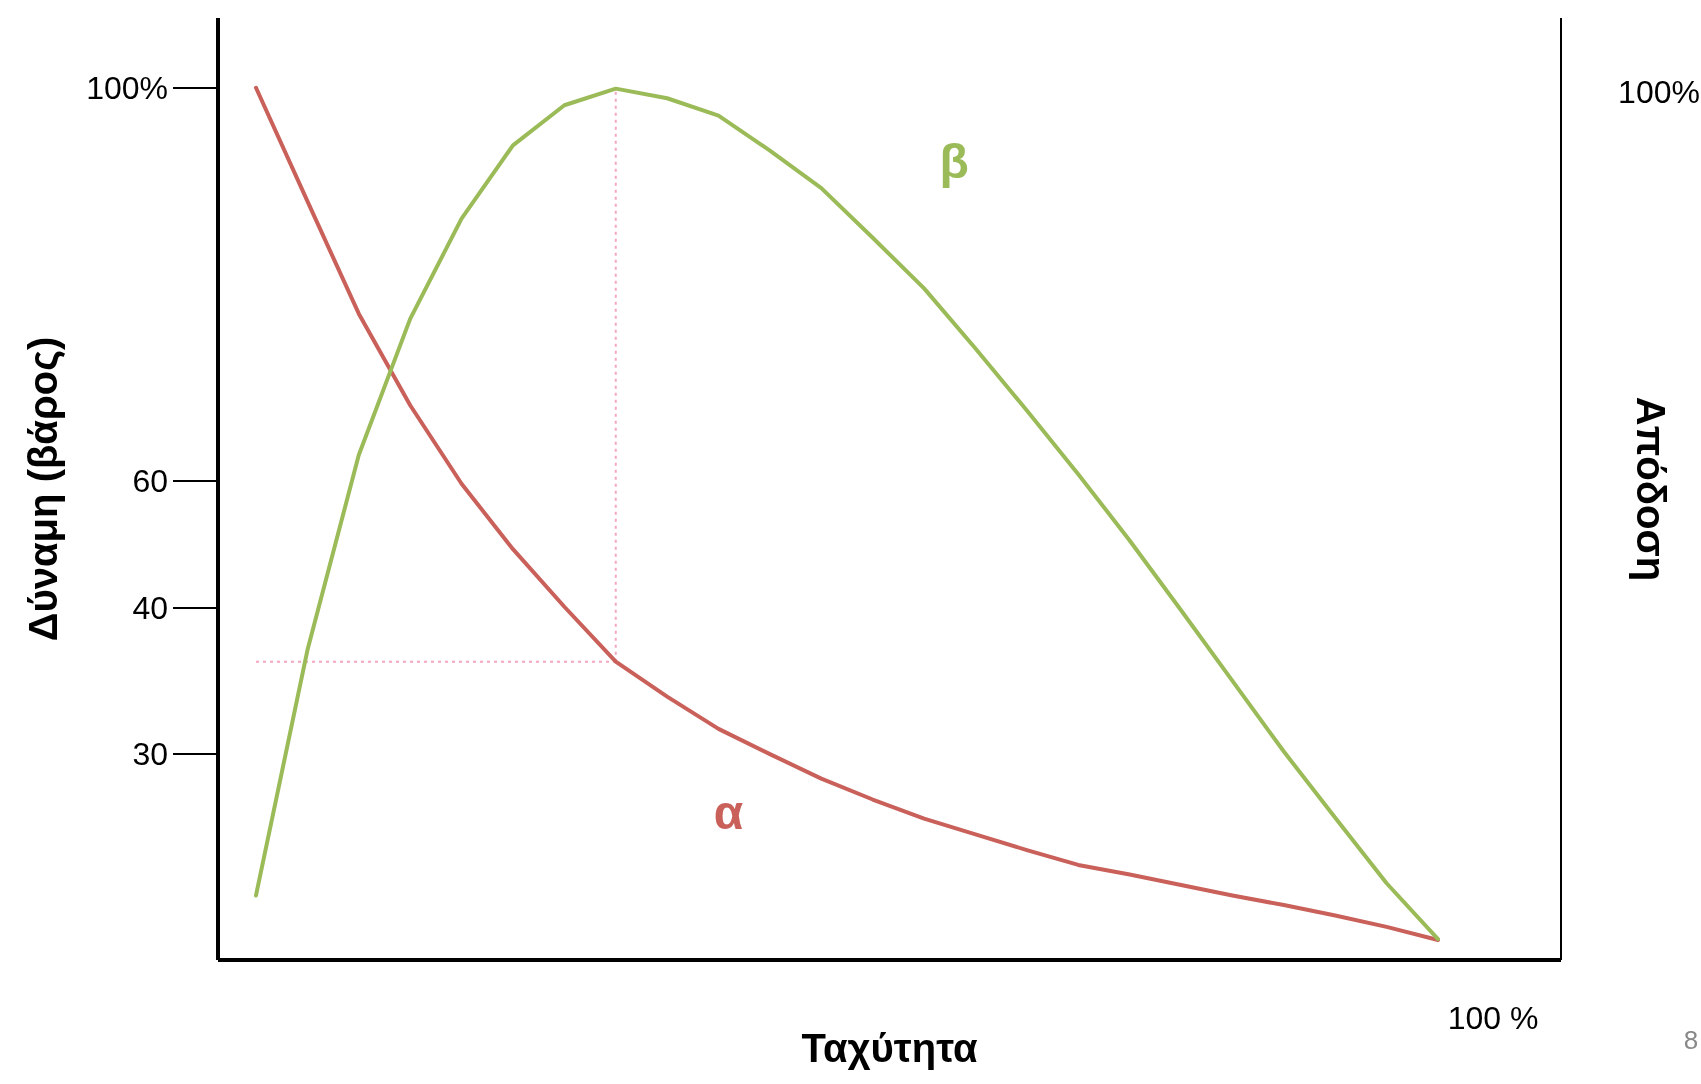 The height and width of the screenshot is (1084, 1701). What do you see at coordinates (44, 489) in the screenshot?
I see `y-axis-title: Δύναμη (βάρος)` at bounding box center [44, 489].